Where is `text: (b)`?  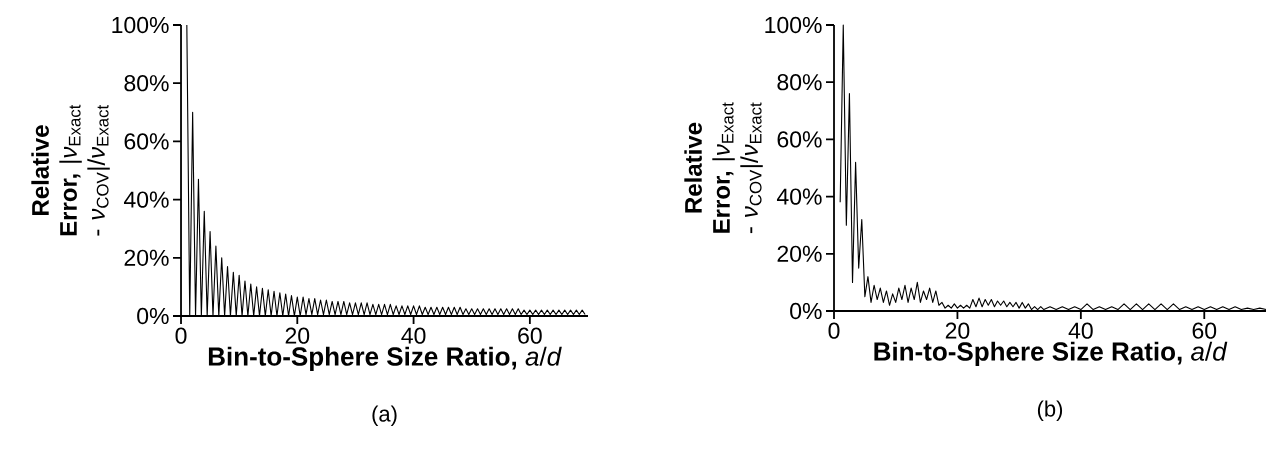
text: (b) is located at coordinates (1050, 411).